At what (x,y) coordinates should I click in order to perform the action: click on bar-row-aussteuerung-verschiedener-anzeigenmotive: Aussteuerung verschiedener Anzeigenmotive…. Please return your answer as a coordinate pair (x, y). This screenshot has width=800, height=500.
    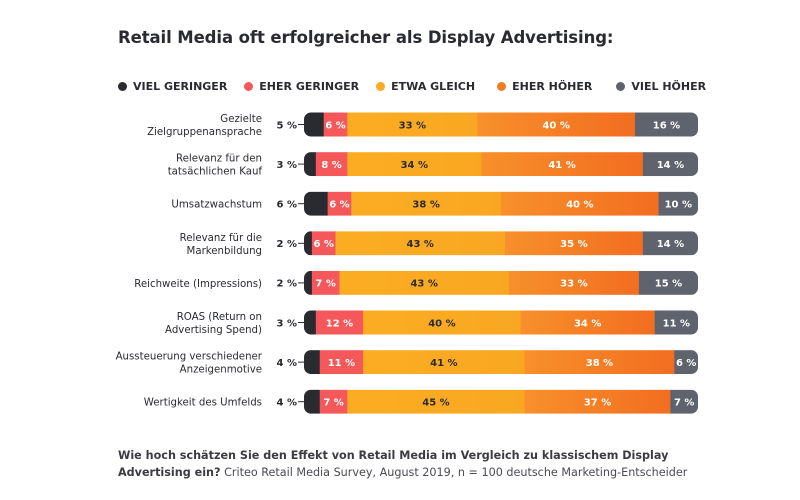
    Looking at the image, I should click on (407, 363).